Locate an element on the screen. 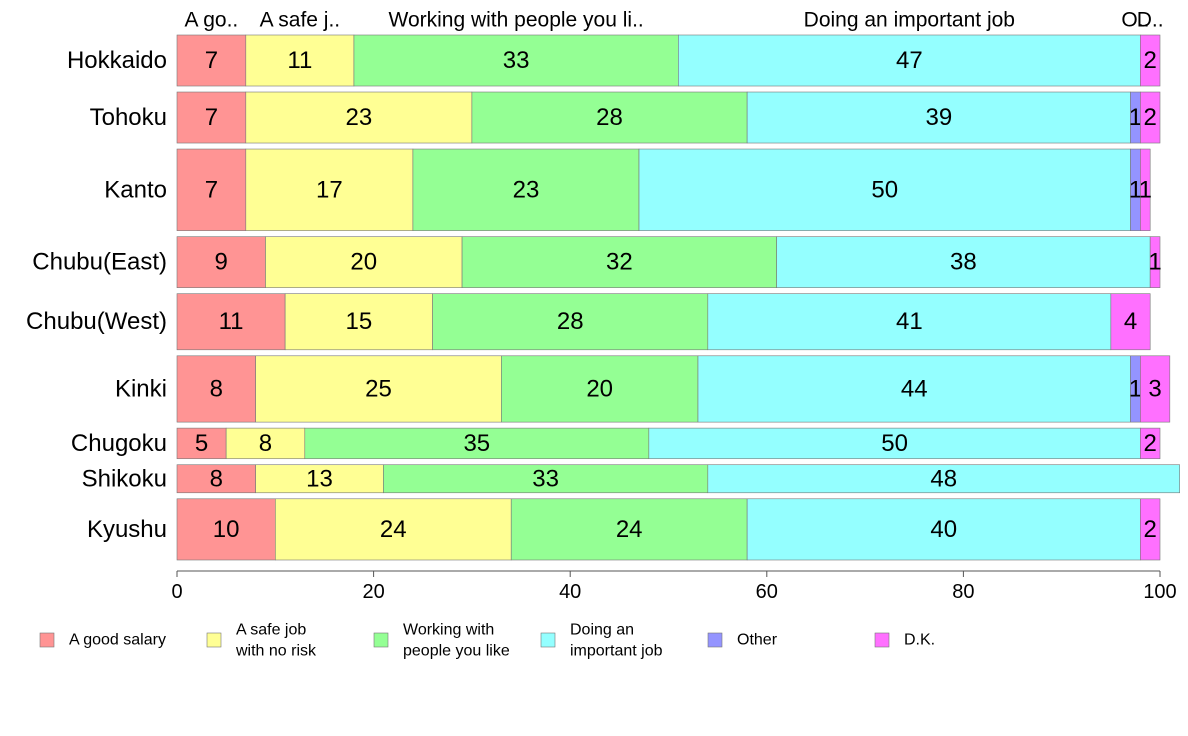 The height and width of the screenshot is (736, 1188). bar-segment-chubu-east-a-good-salary is located at coordinates (221, 262).